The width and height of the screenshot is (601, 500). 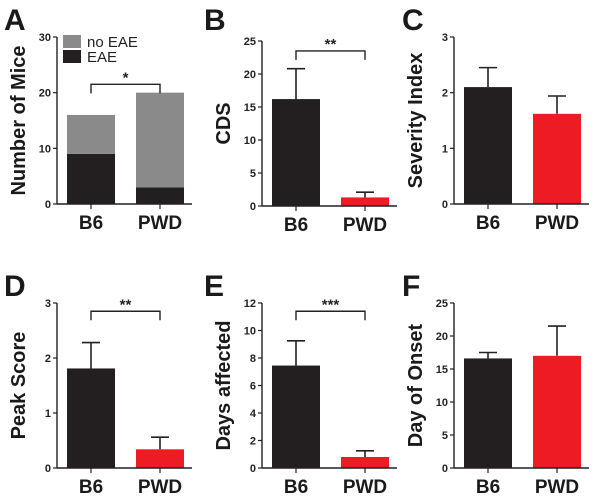 I want to click on panel-c: C Severity Index 0 1 2 3 B6 PWD, so click(x=495, y=119).